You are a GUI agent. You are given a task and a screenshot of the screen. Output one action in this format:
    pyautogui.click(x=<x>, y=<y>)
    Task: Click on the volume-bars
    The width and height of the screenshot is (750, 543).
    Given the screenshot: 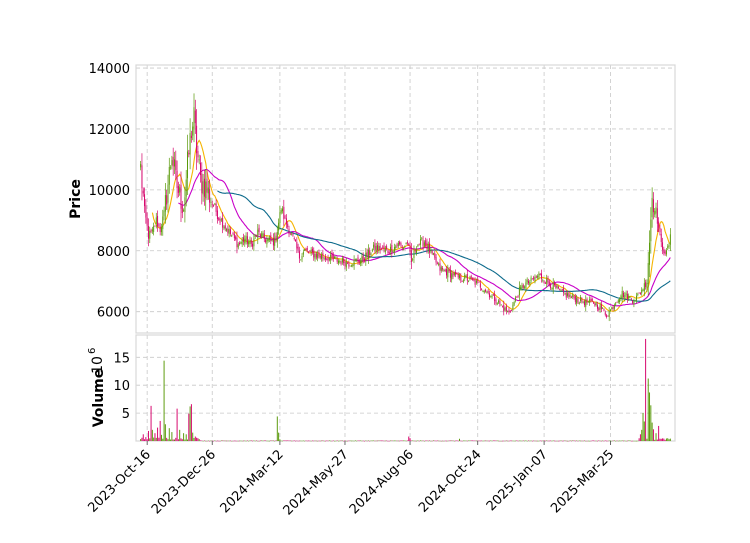 What is the action you would take?
    pyautogui.click(x=405, y=390)
    